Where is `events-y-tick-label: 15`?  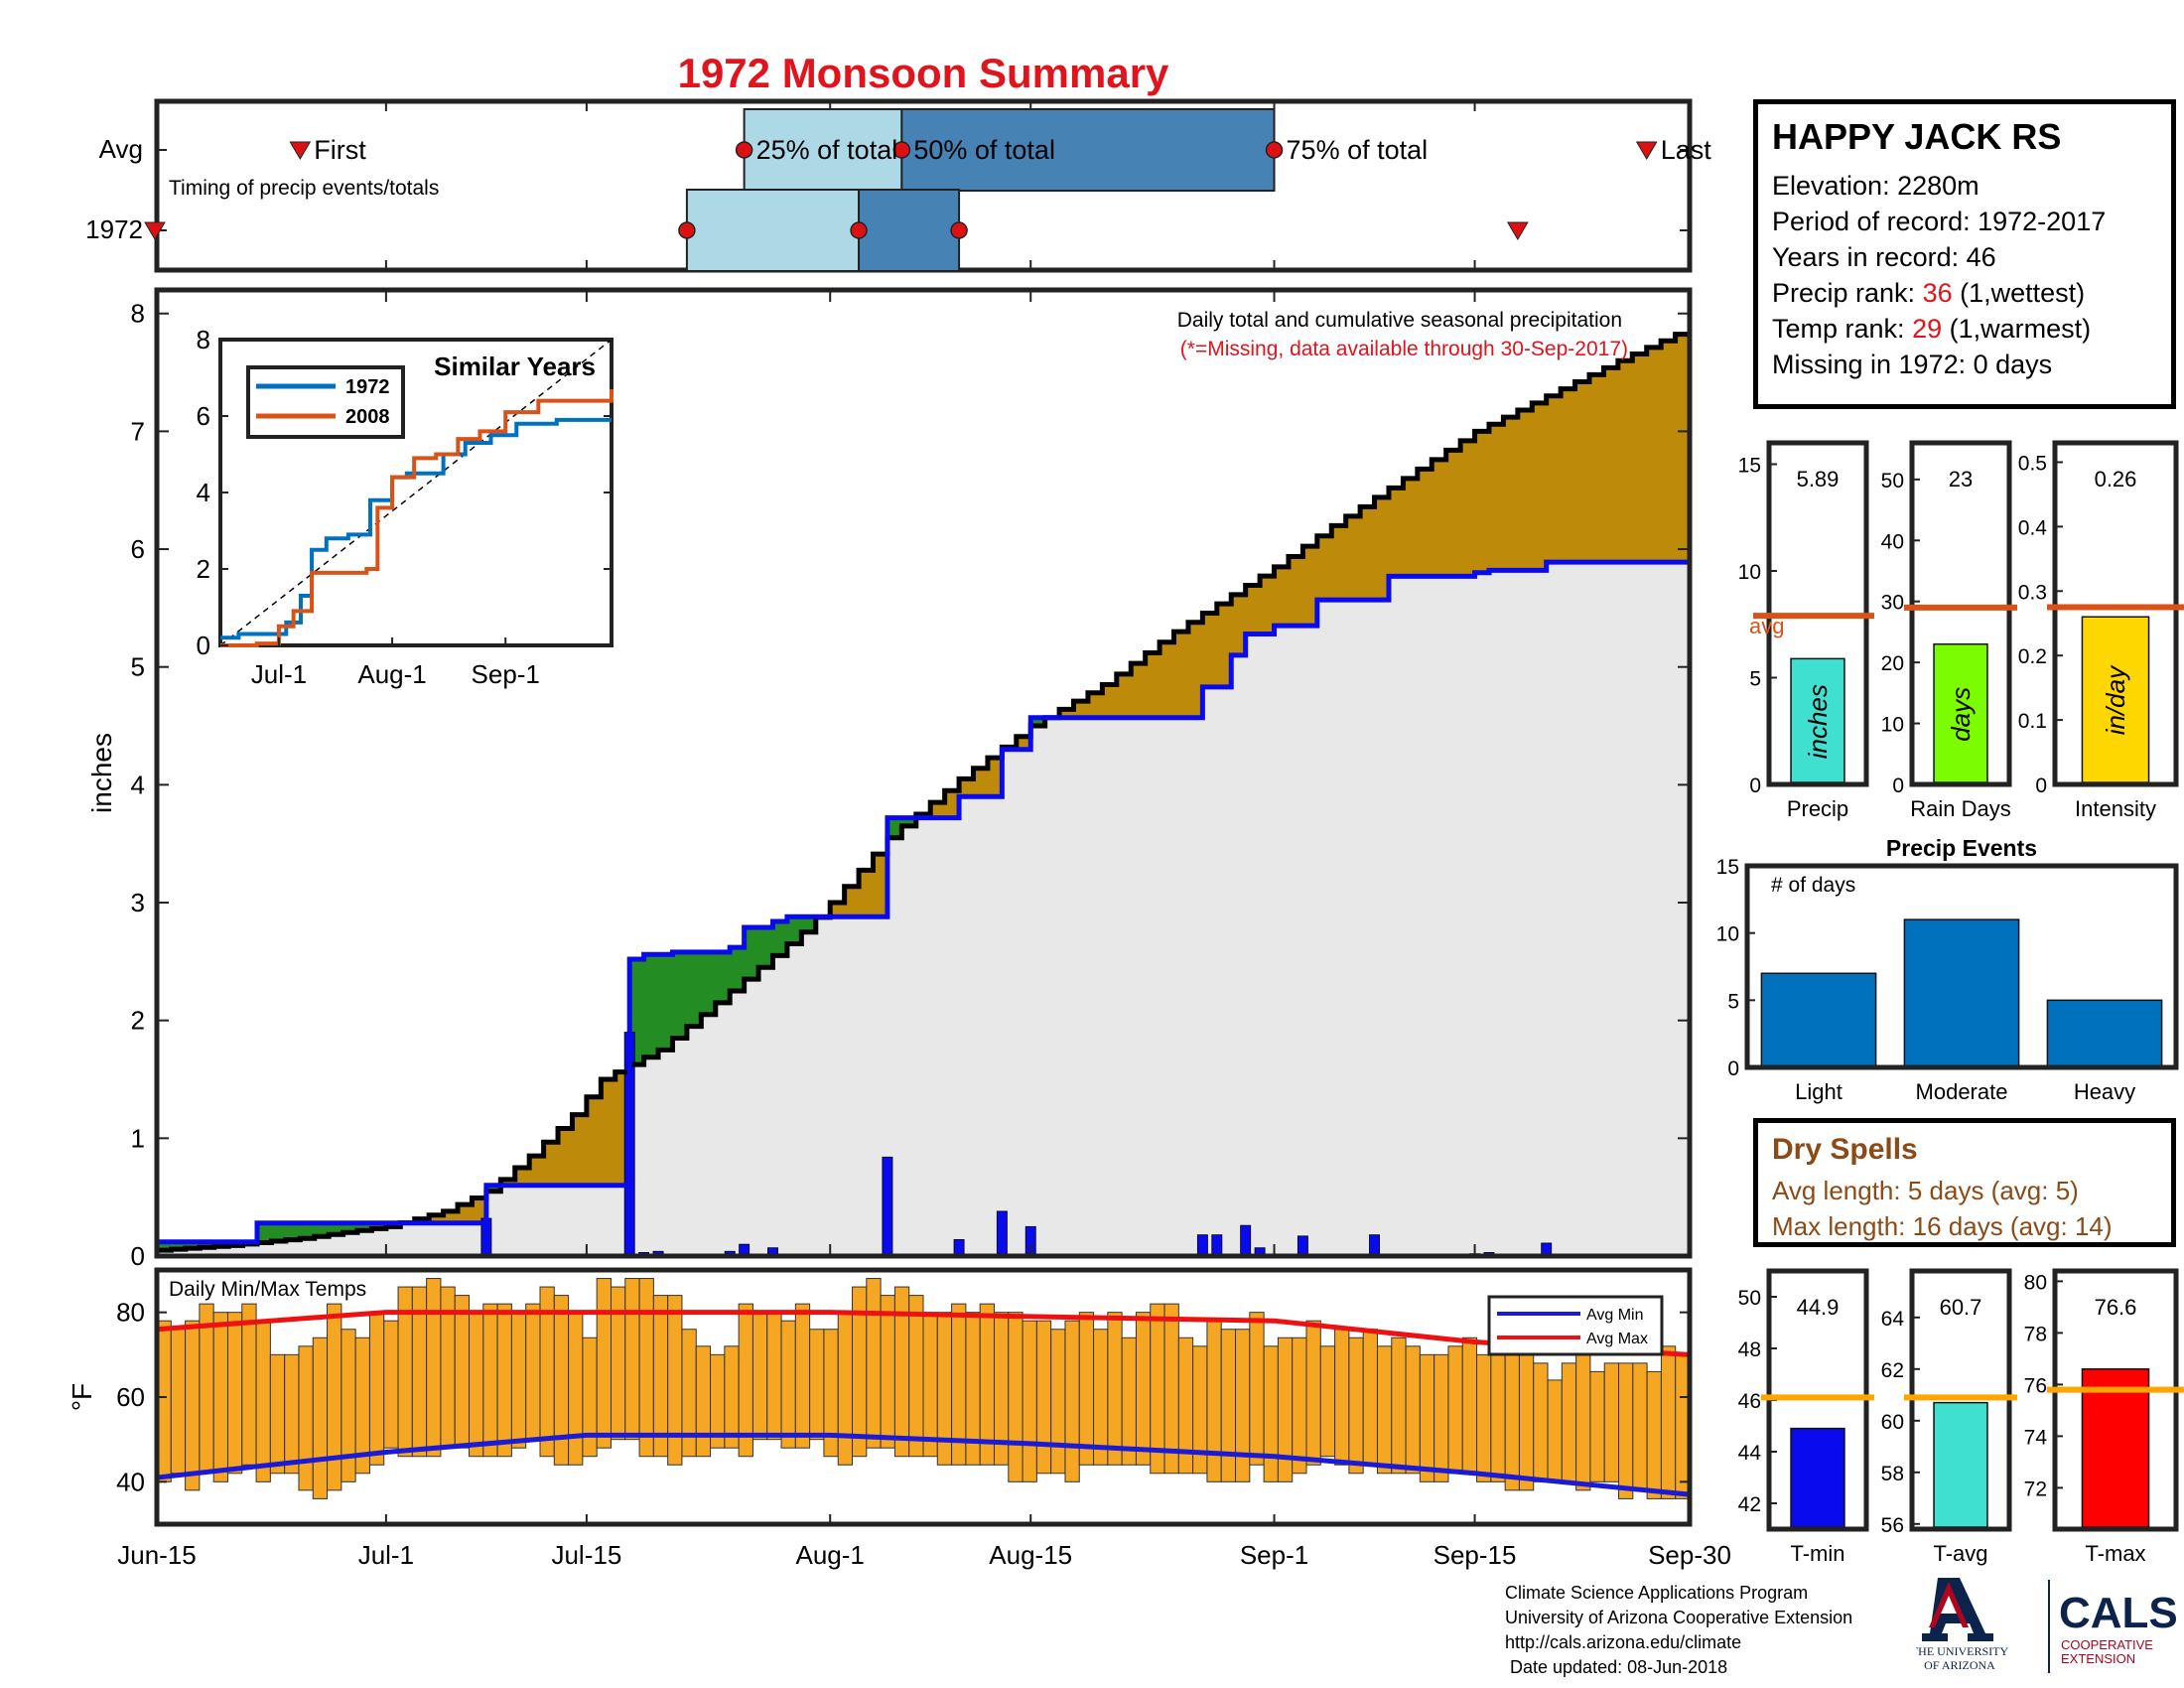
events-y-tick-label: 15 is located at coordinates (1727, 867).